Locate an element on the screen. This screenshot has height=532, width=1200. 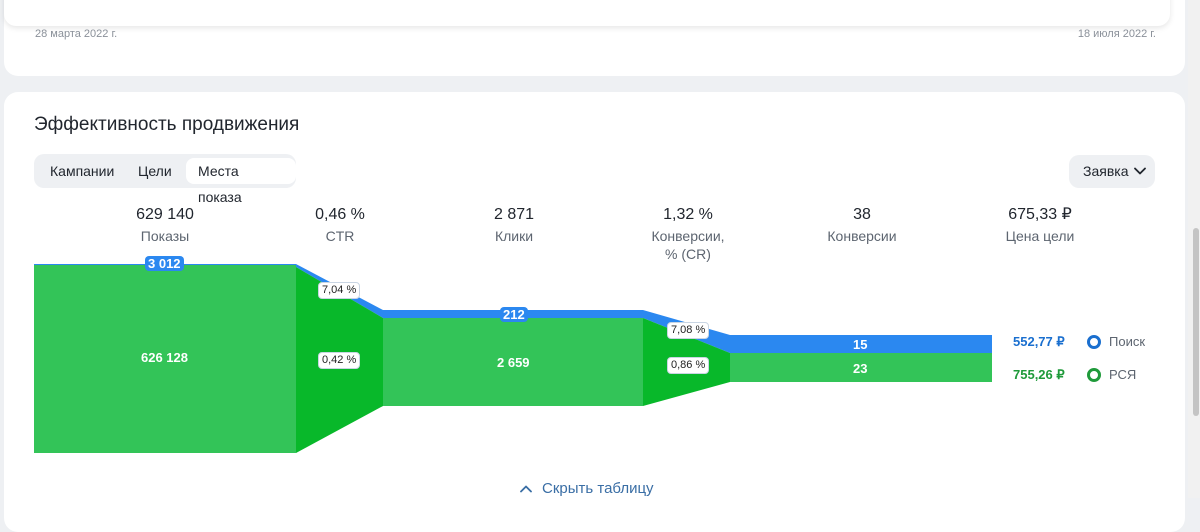
conversions-rsya-bar is located at coordinates (861, 367).